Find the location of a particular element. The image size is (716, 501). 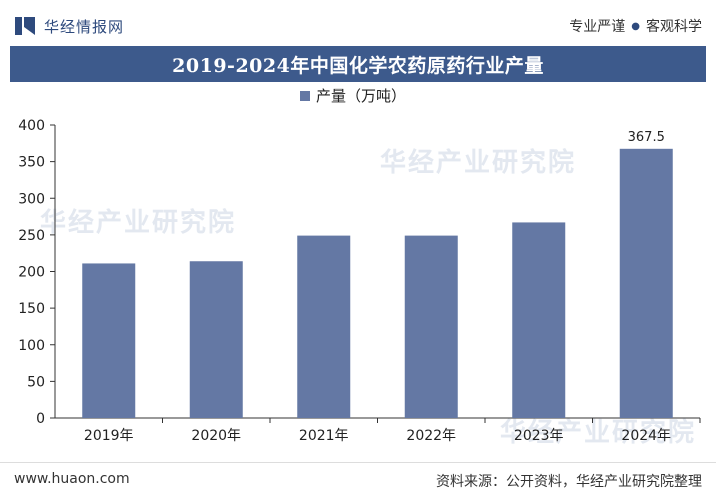

y-tick-label: 300 is located at coordinates (31, 199).